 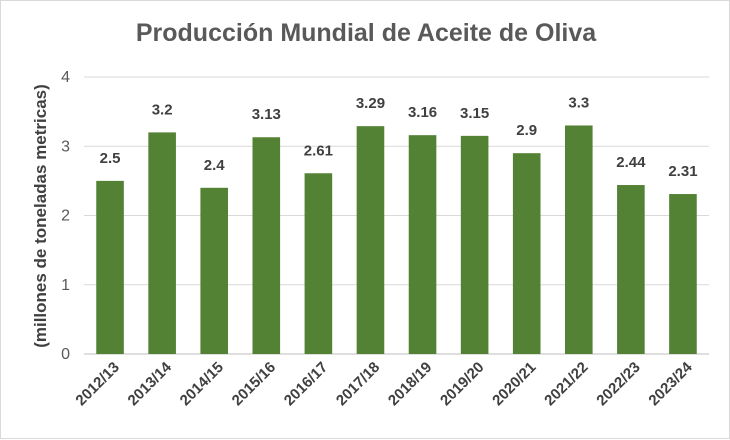 What do you see at coordinates (358, 384) in the screenshot?
I see `x-tick-label: 2017/18` at bounding box center [358, 384].